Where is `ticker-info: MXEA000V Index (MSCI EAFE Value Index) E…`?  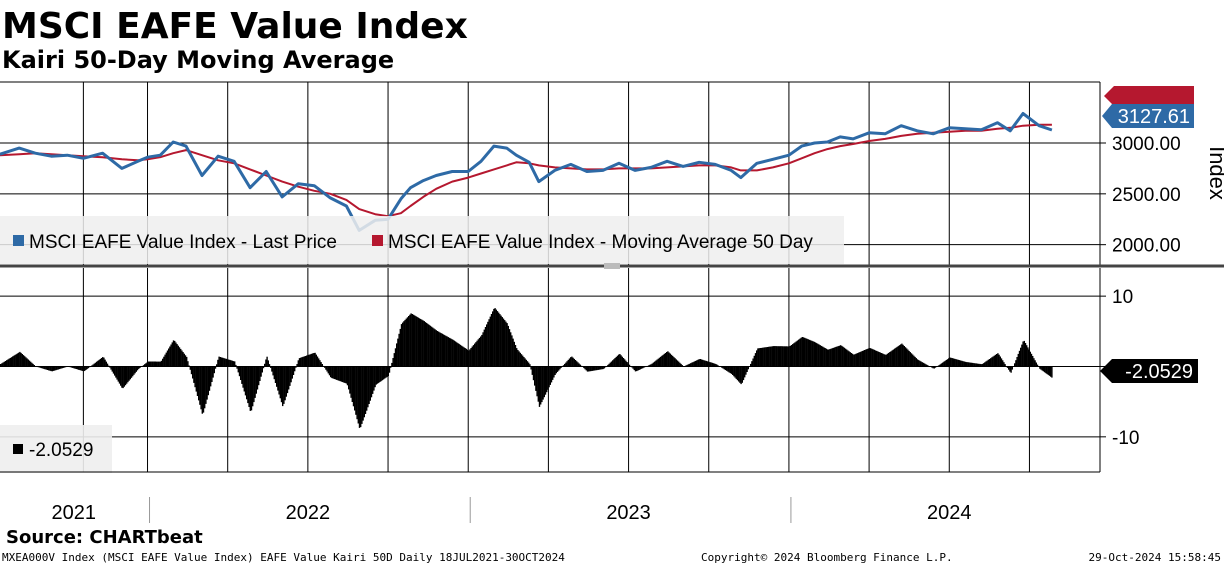 ticker-info: MXEA000V Index (MSCI EAFE Value Index) E… is located at coordinates (283, 557).